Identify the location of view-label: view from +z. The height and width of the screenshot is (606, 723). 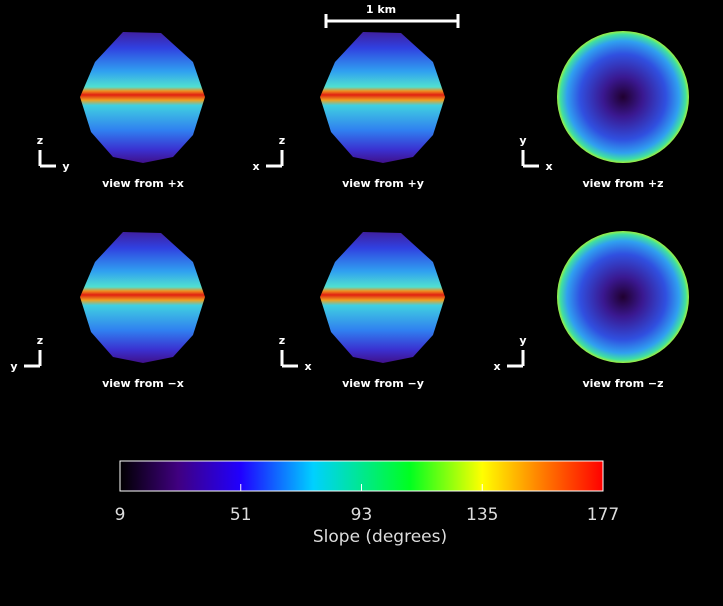
(622, 183).